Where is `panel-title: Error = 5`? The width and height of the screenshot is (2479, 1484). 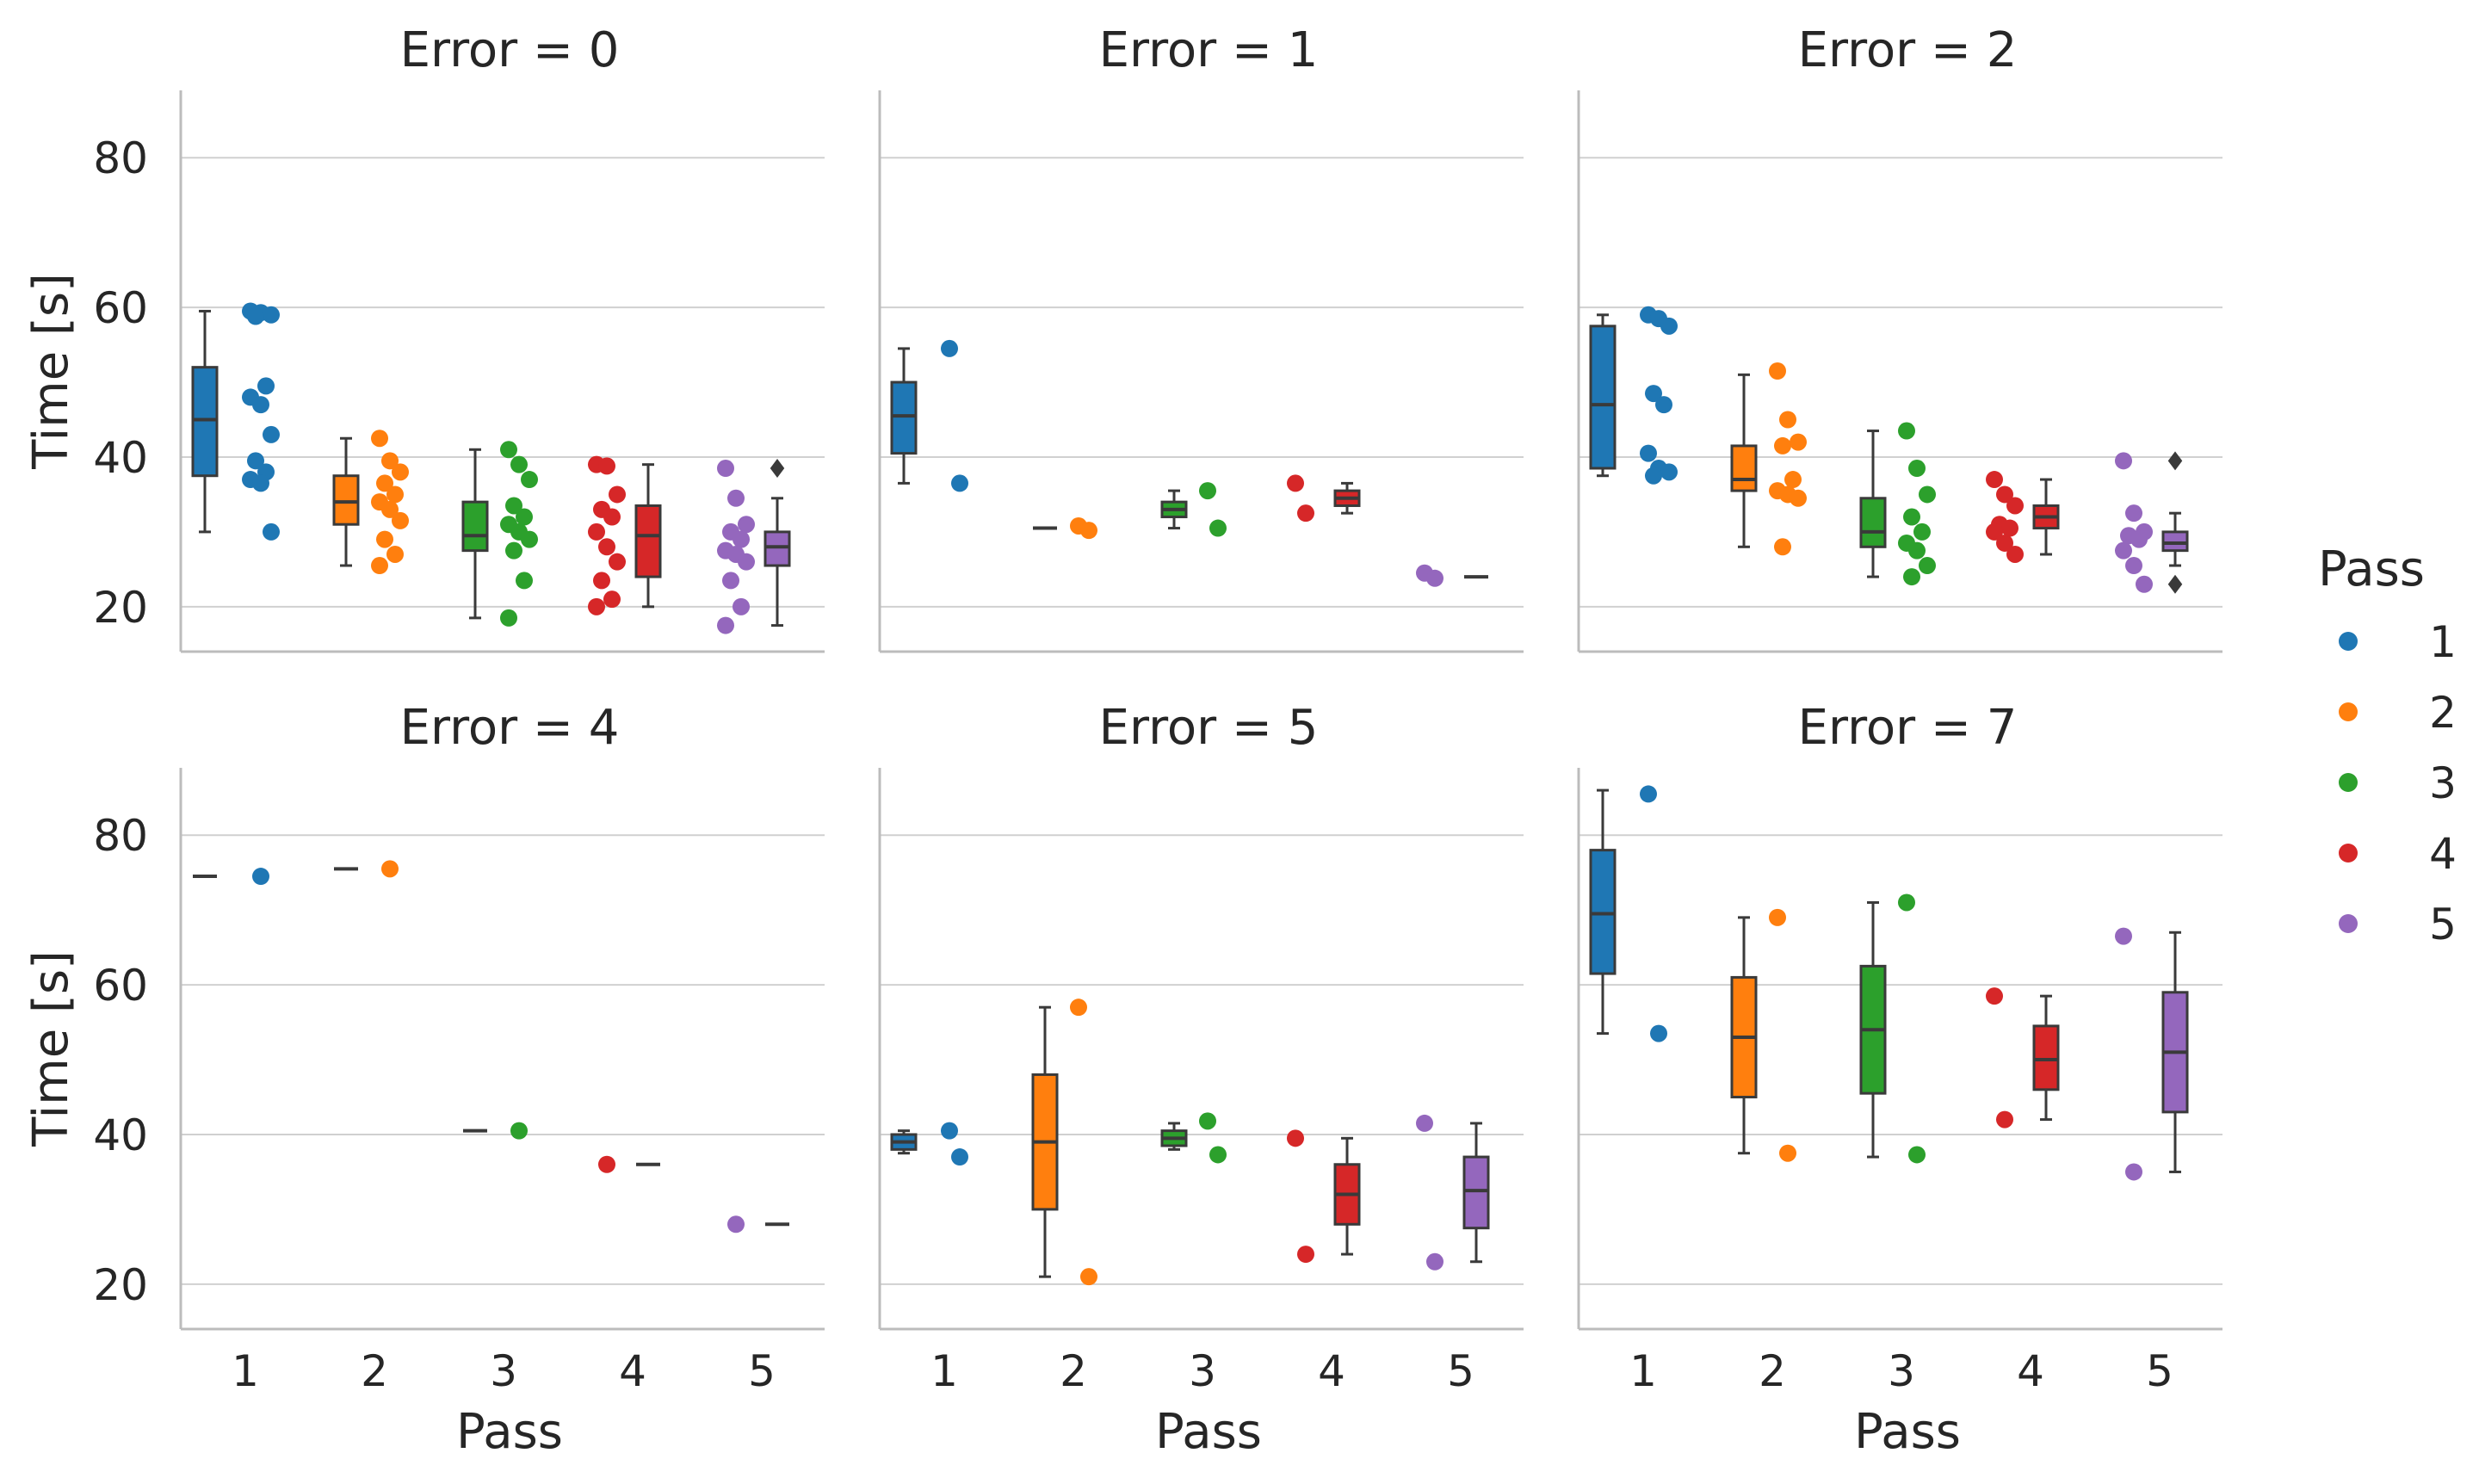 panel-title: Error = 5 is located at coordinates (1209, 728).